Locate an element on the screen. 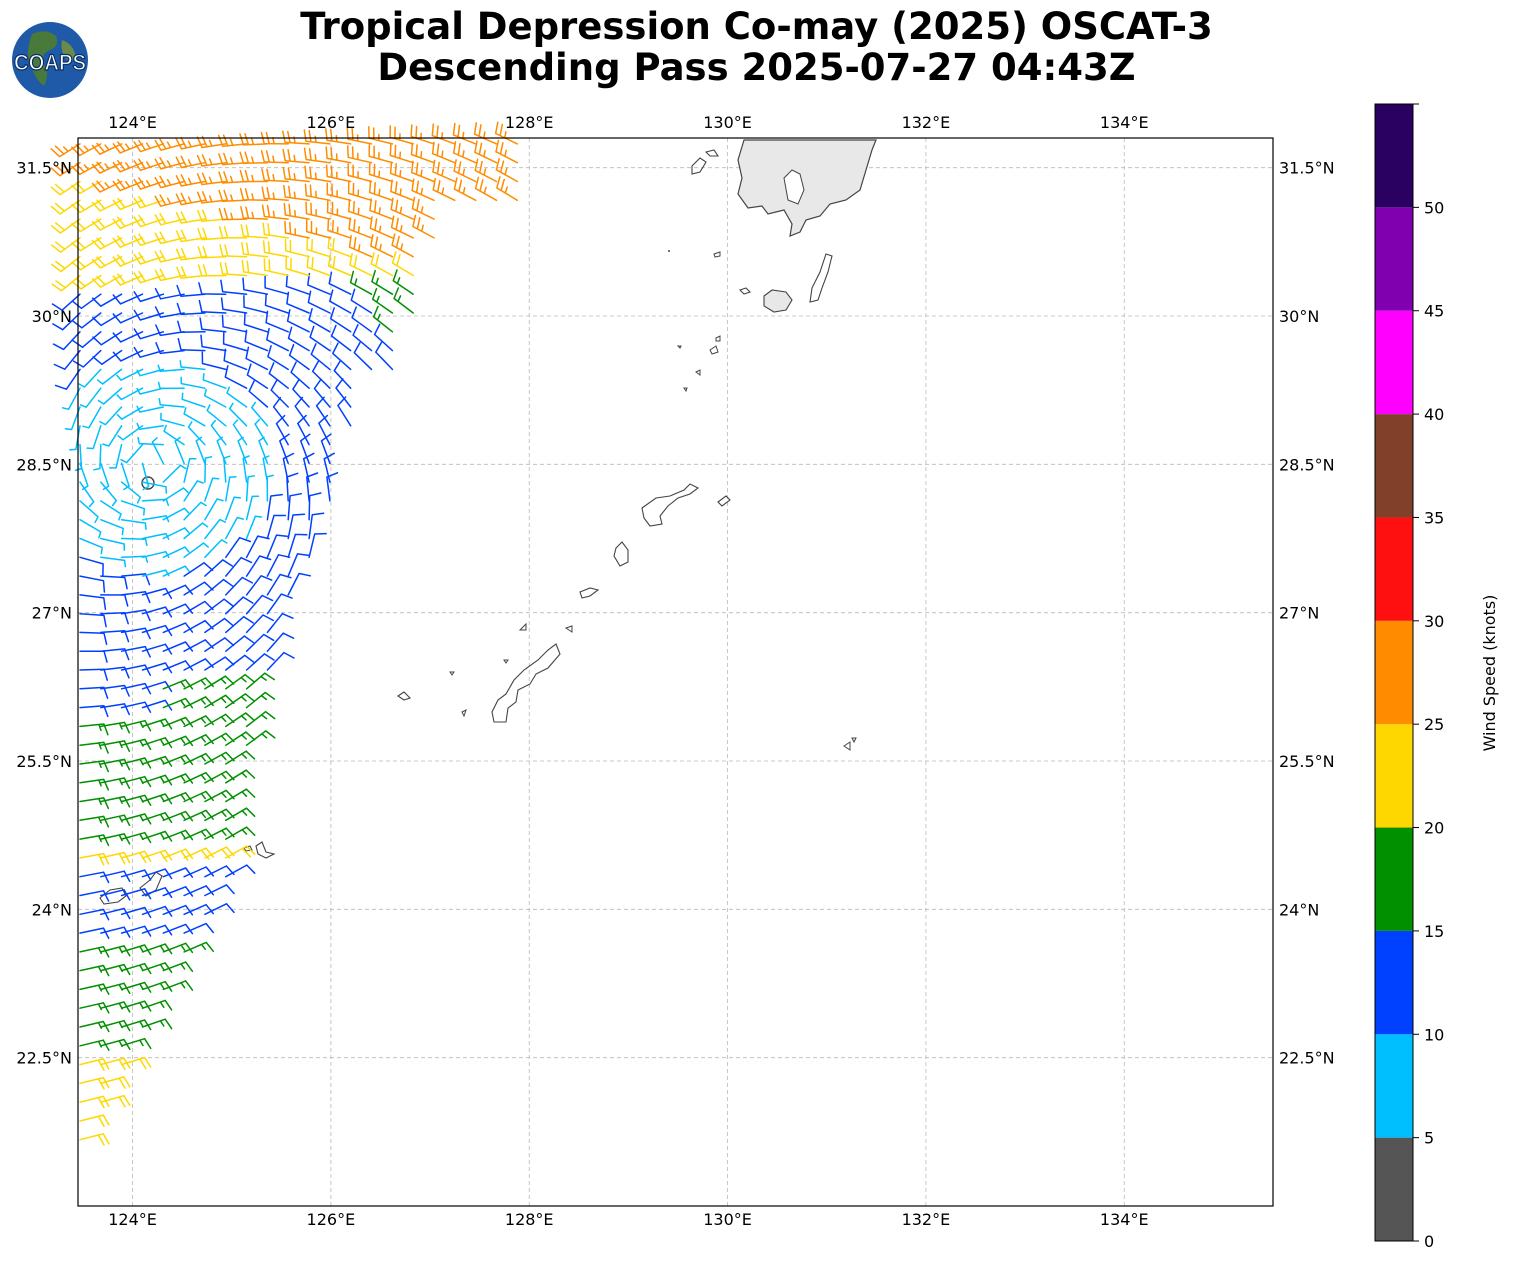 The image size is (1513, 1264). lat-tick-label: 25.5°N is located at coordinates (44, 761).